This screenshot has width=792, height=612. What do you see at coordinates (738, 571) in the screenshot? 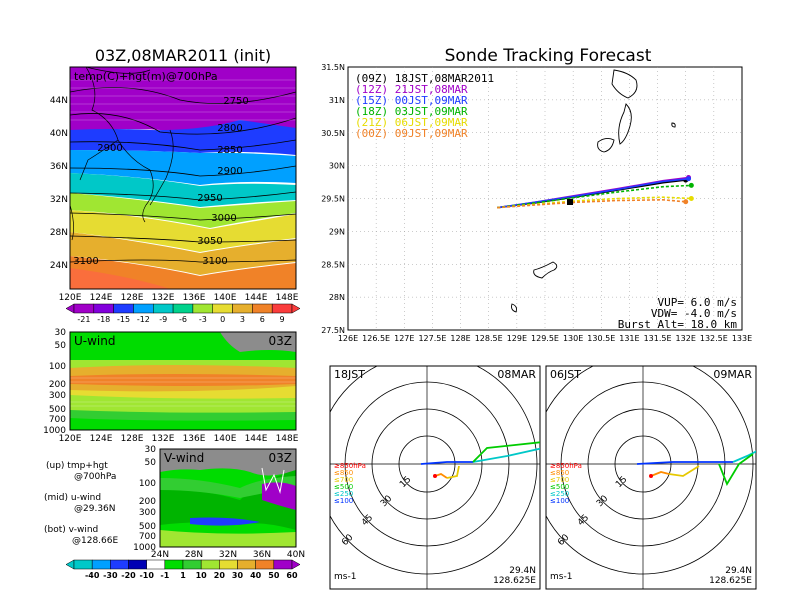
I see `hodo-lat: 29.4N` at bounding box center [738, 571].